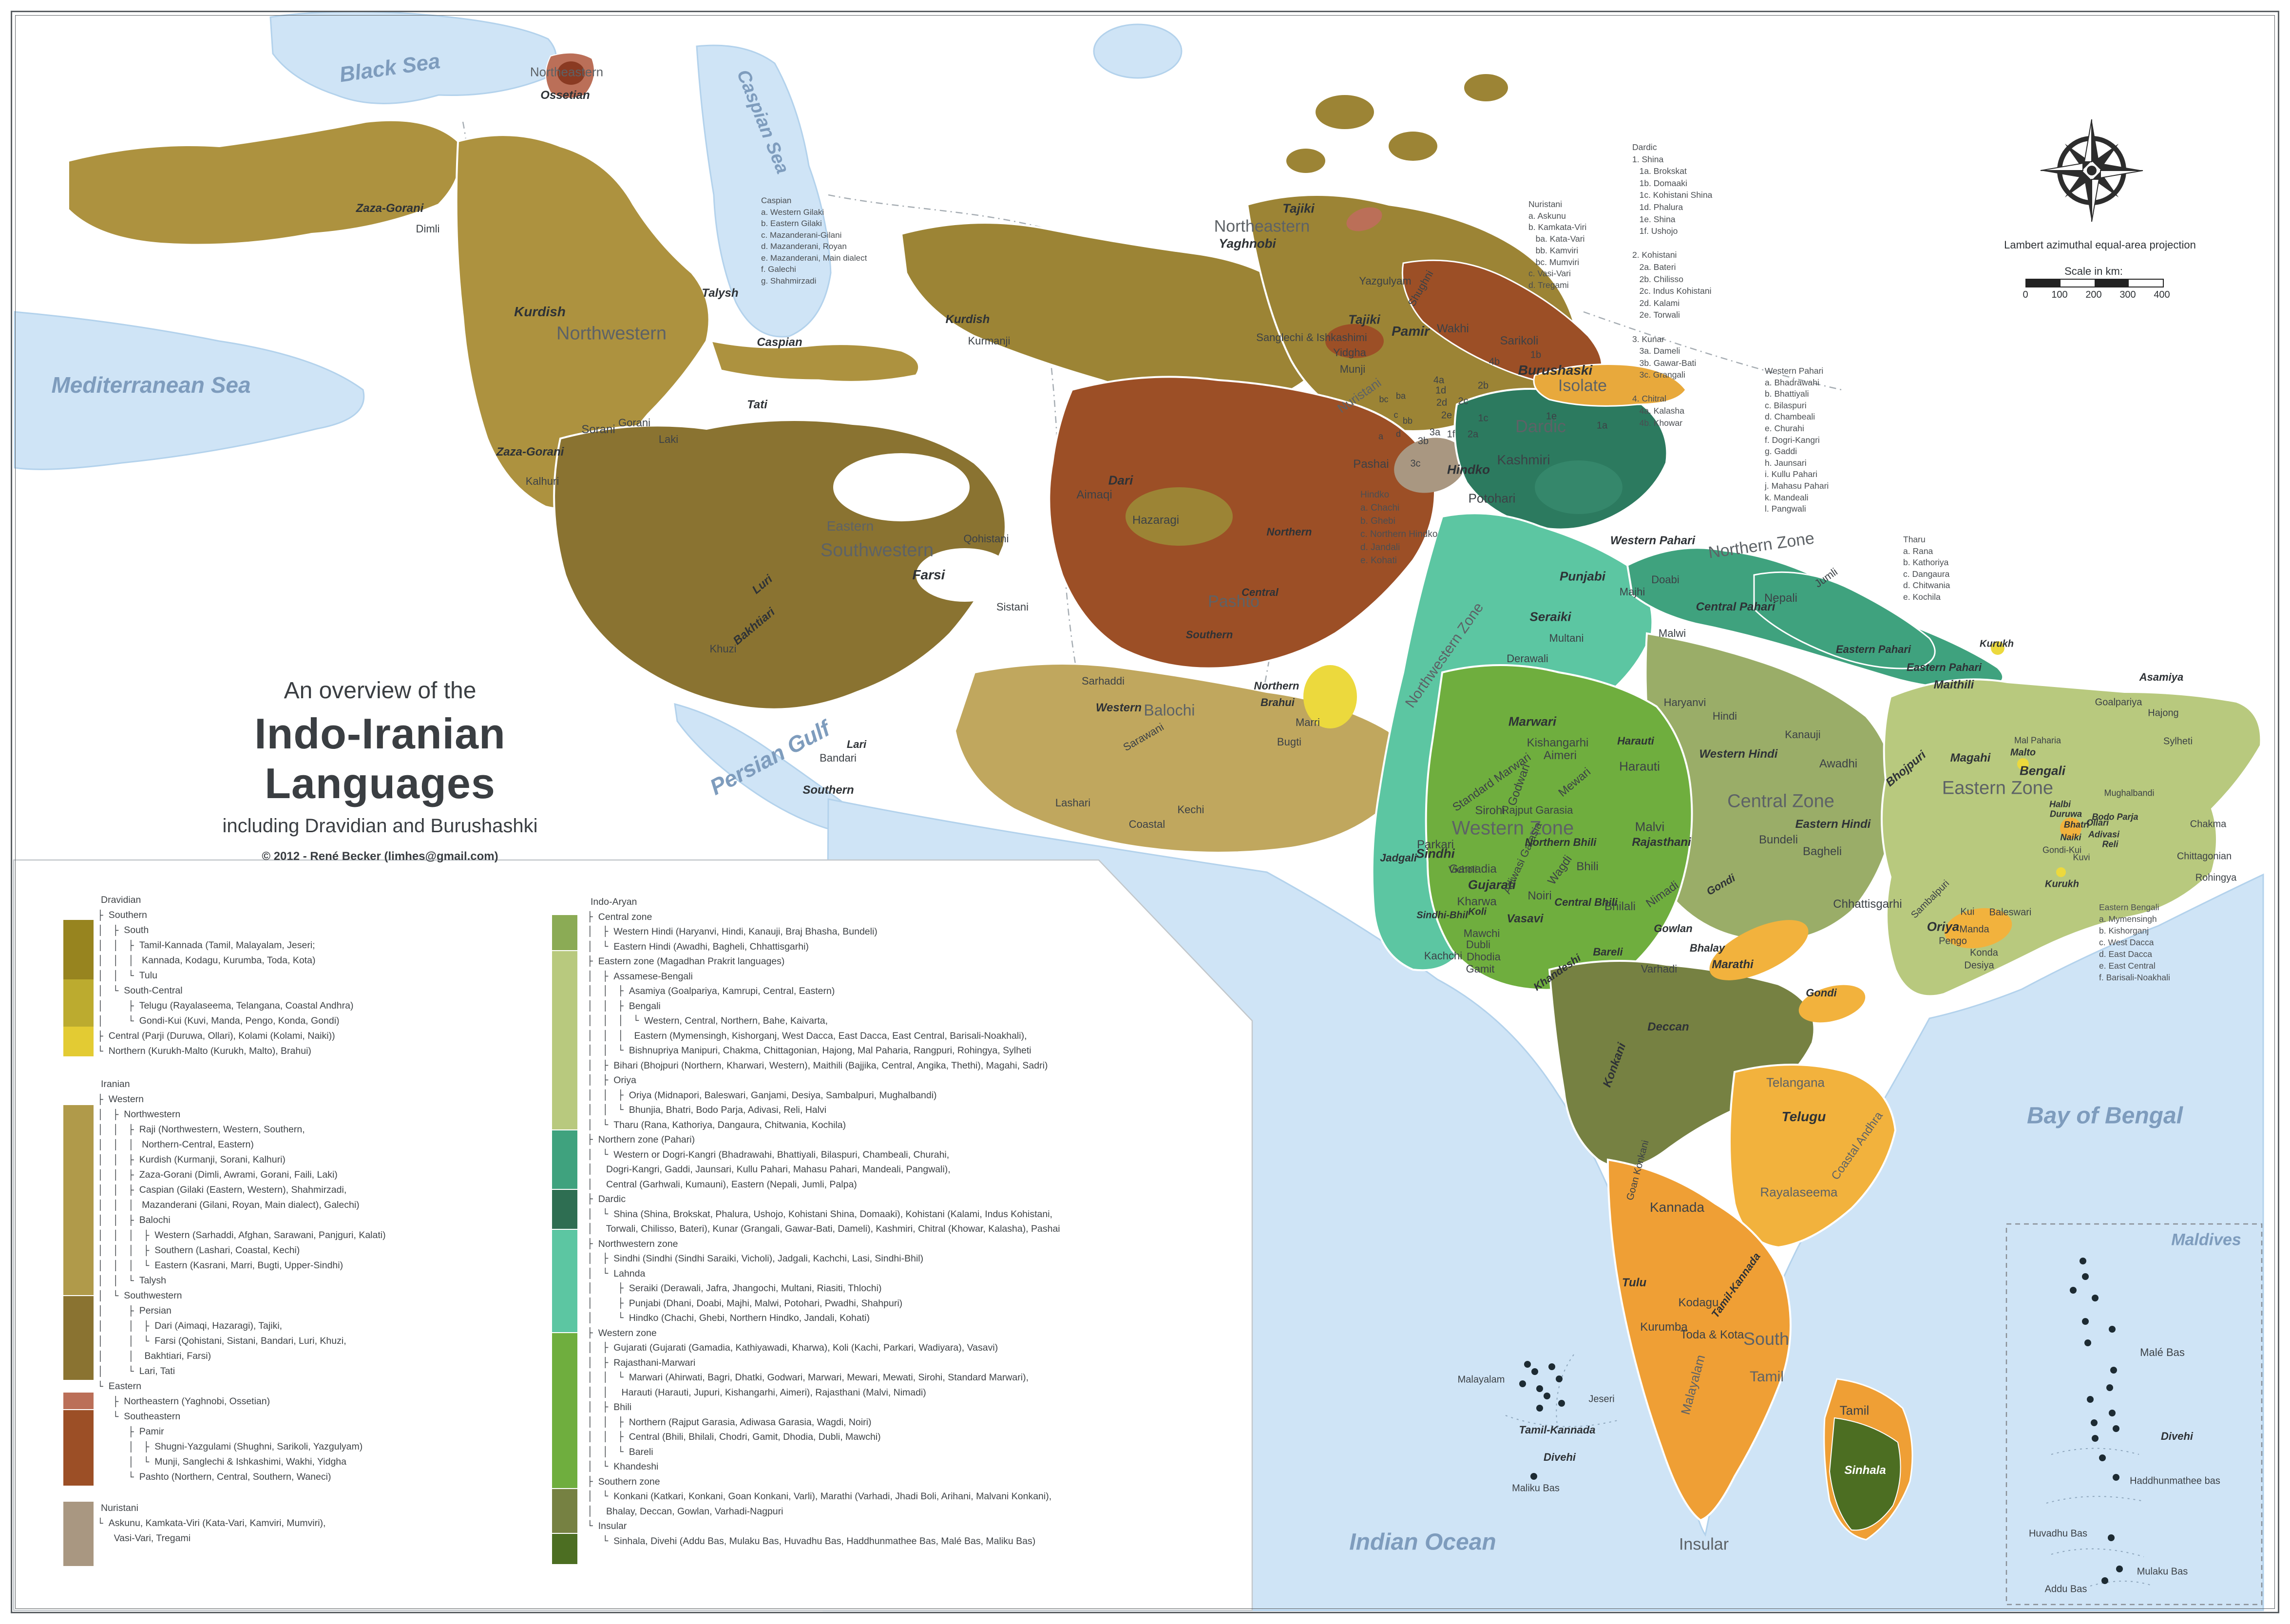 The image size is (2290, 1624). What do you see at coordinates (1532, 721) in the screenshot?
I see `map-label: Marwari` at bounding box center [1532, 721].